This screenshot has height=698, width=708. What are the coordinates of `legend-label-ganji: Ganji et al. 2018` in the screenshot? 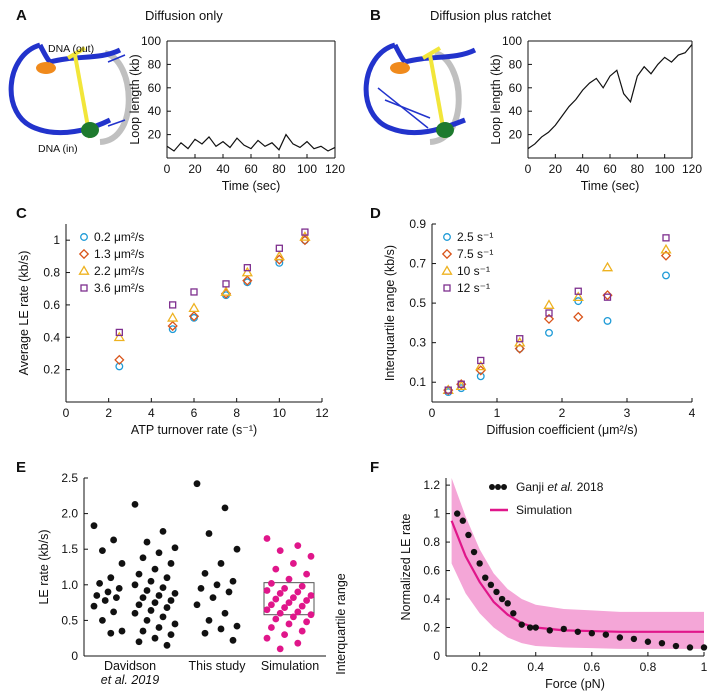 It's located at (560, 487).